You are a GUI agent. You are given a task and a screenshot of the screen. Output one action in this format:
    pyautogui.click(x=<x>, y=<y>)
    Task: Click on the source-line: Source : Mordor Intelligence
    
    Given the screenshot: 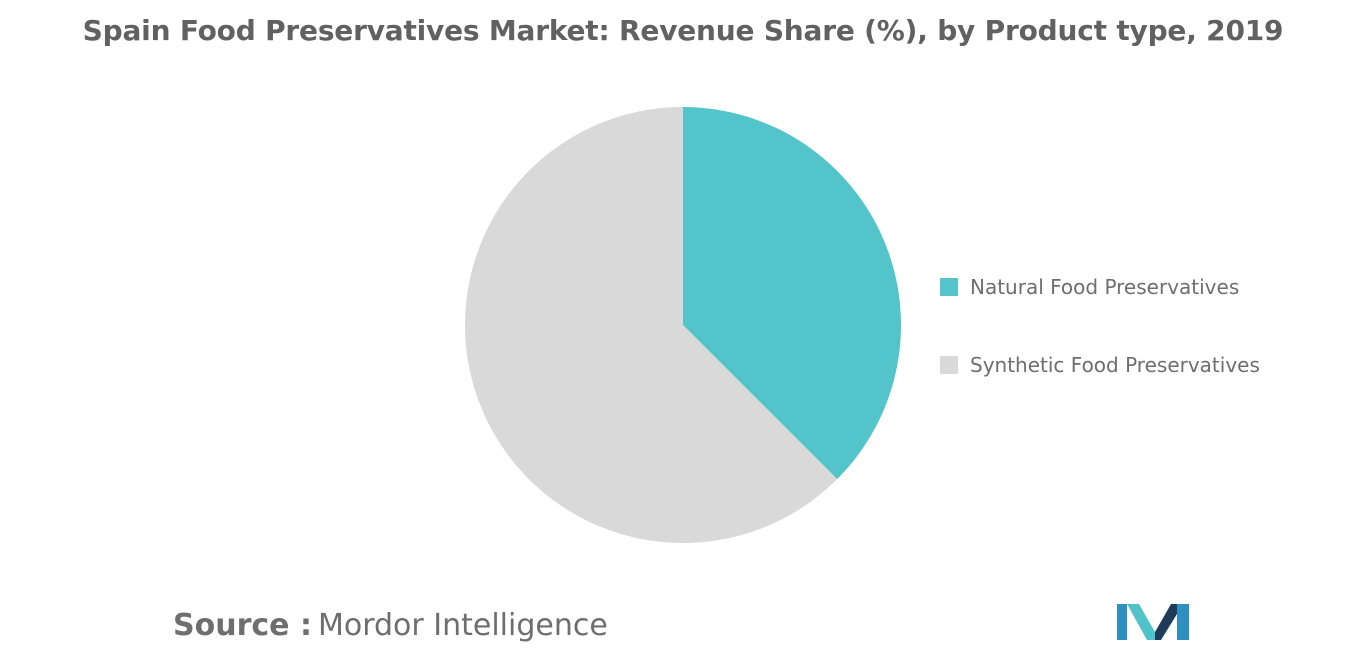 What is the action you would take?
    pyautogui.click(x=390, y=625)
    